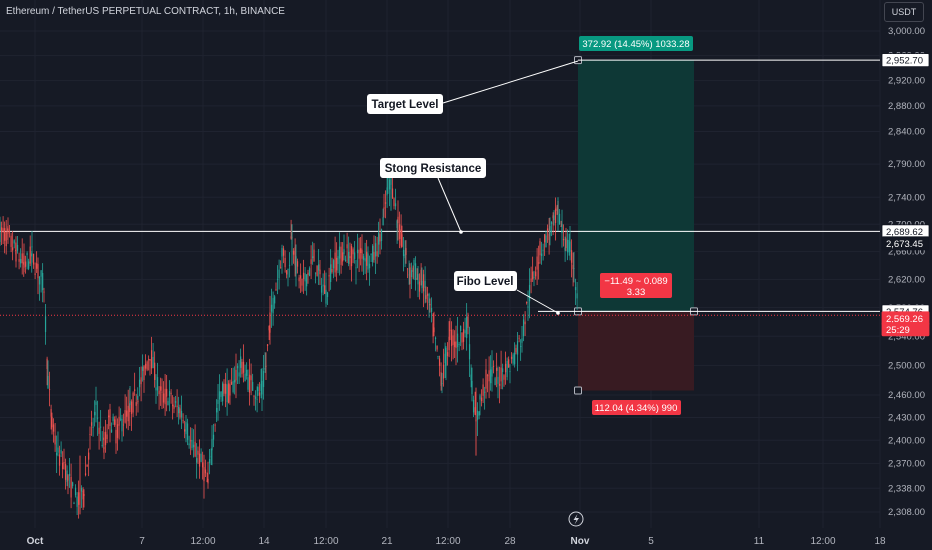  I want to click on x-tick-label: 28, so click(510, 541).